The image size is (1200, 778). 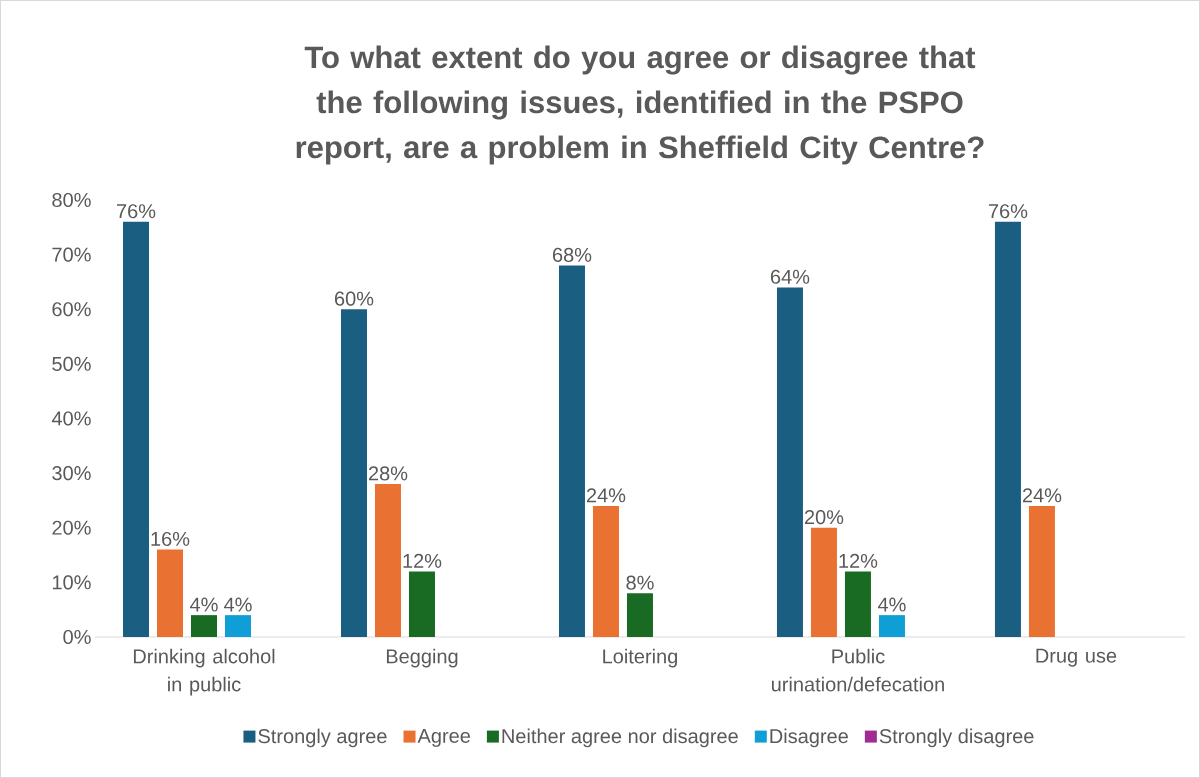 What do you see at coordinates (620, 738) in the screenshot?
I see `legend-label: Neither agree nor disagree` at bounding box center [620, 738].